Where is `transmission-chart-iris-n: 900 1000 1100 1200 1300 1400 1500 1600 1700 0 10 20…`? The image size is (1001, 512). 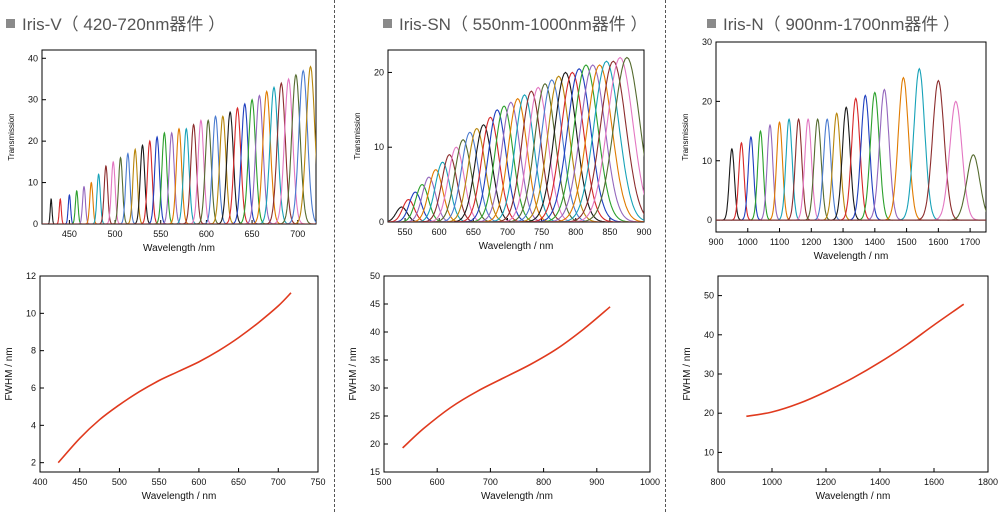 transmission-chart-iris-n: 900 1000 1100 1200 1300 1400 1500 1600 1700 0 10 20… is located at coordinates (834, 149).